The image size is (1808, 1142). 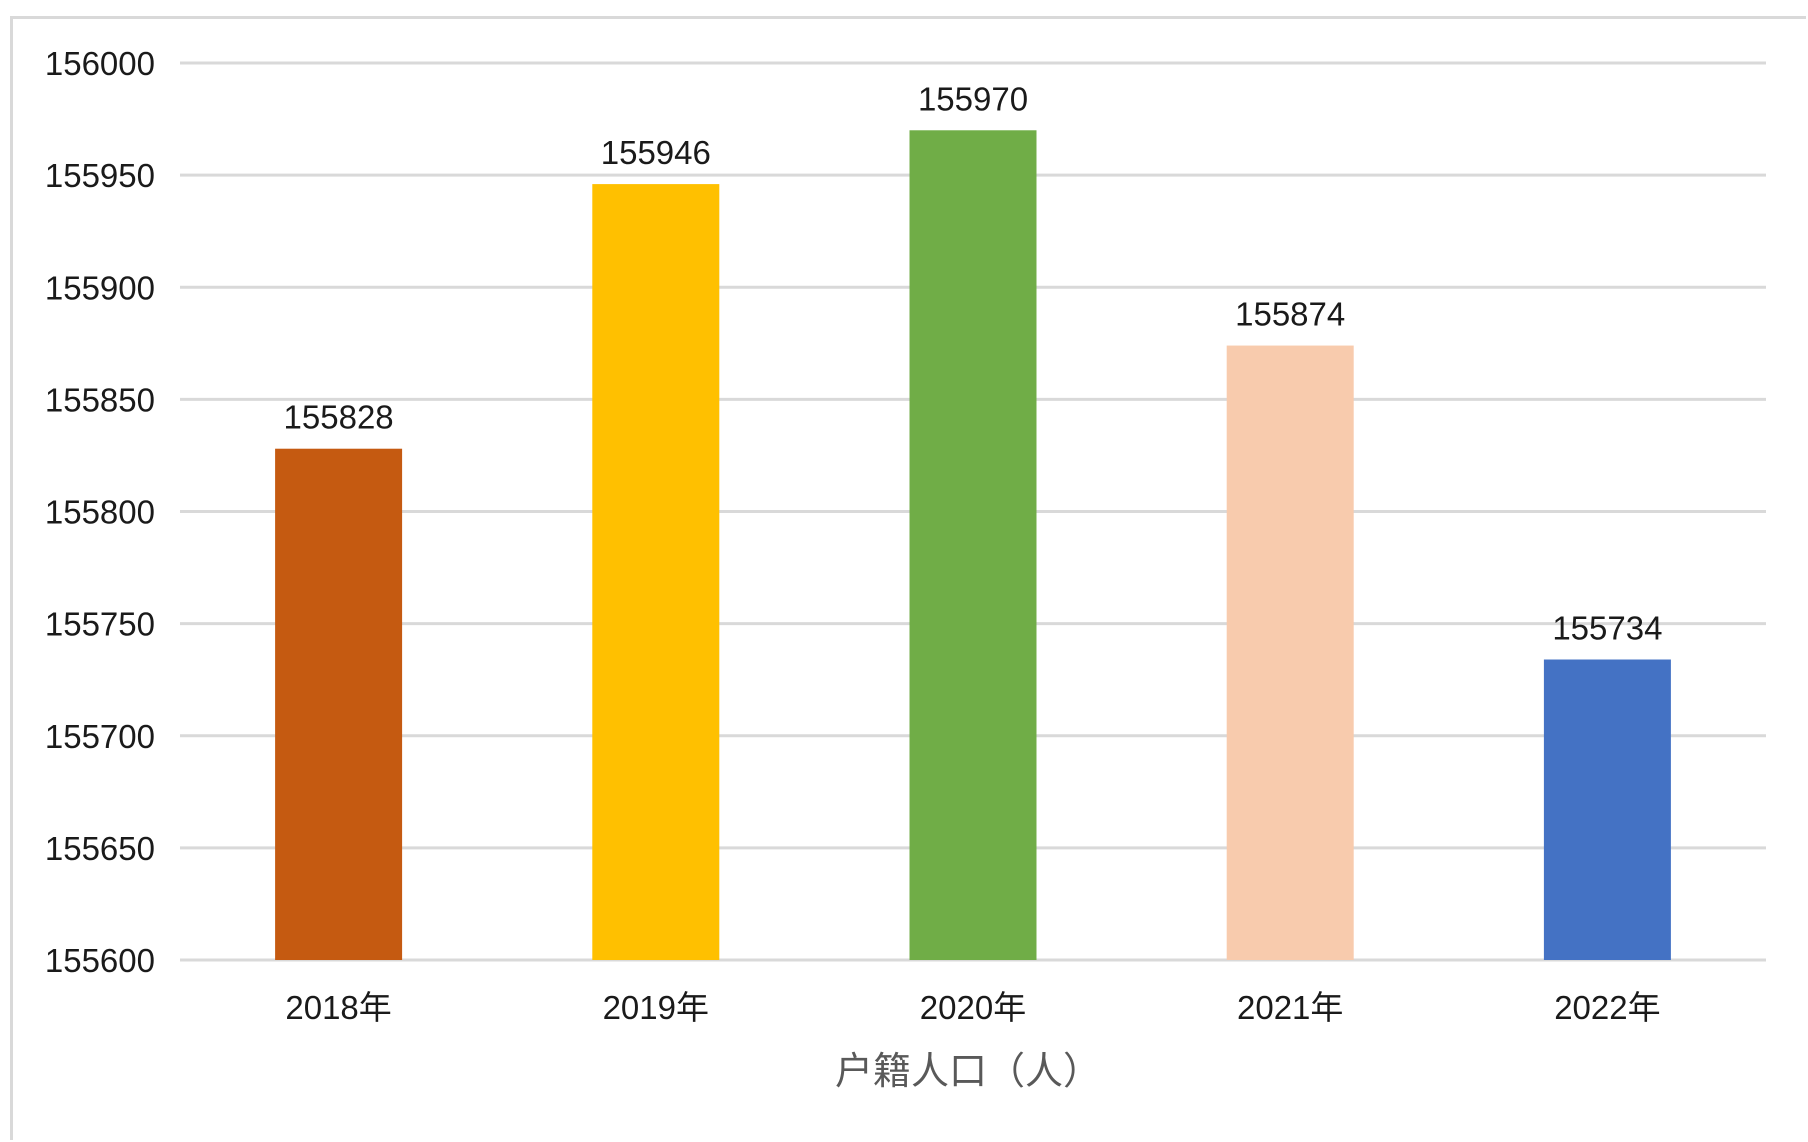 What do you see at coordinates (1607, 1007) in the screenshot?
I see `x-tick-label: 2022年` at bounding box center [1607, 1007].